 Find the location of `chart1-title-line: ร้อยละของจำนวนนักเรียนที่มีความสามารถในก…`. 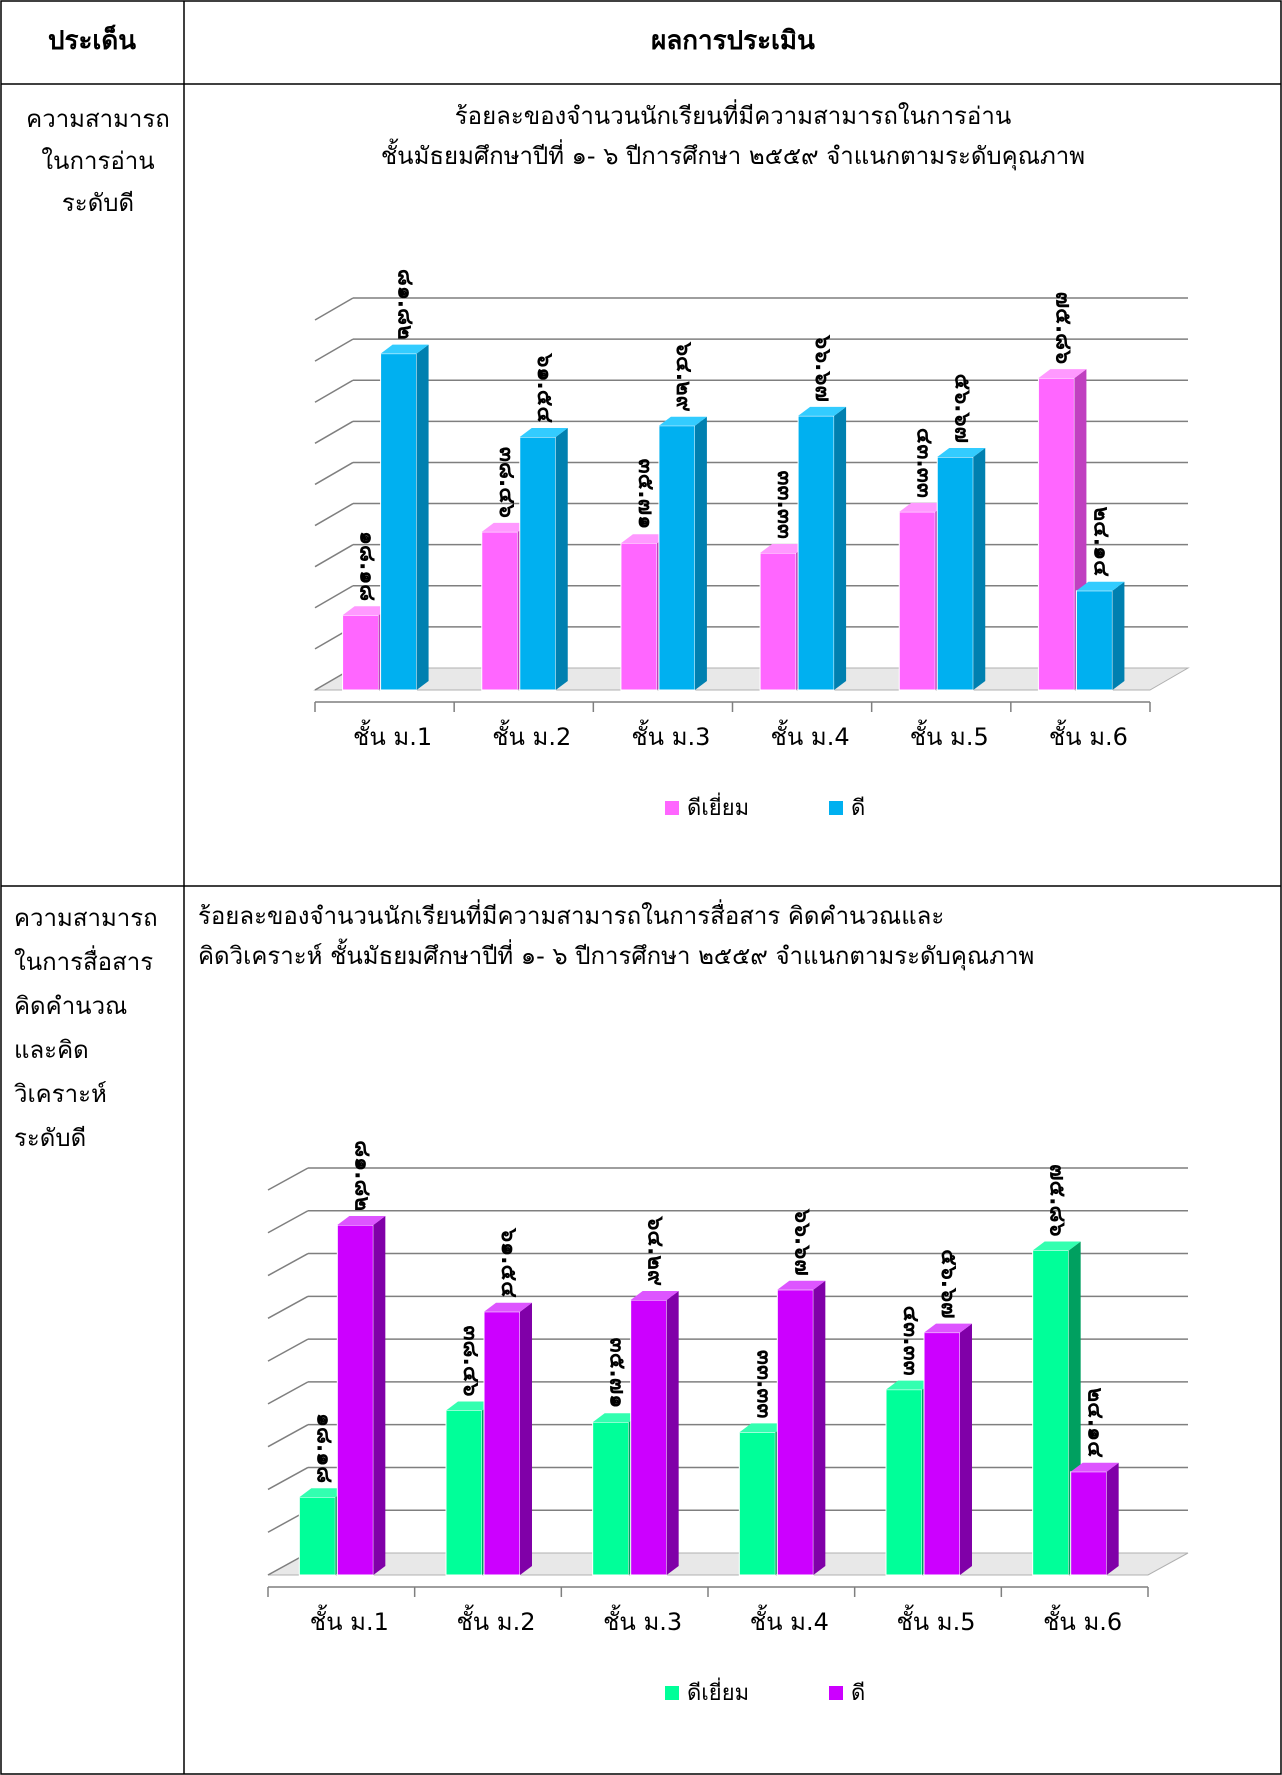

chart1-title-line: ร้อยละของจำนวนนักเรียนที่มีความสามารถในก… is located at coordinates (733, 116).